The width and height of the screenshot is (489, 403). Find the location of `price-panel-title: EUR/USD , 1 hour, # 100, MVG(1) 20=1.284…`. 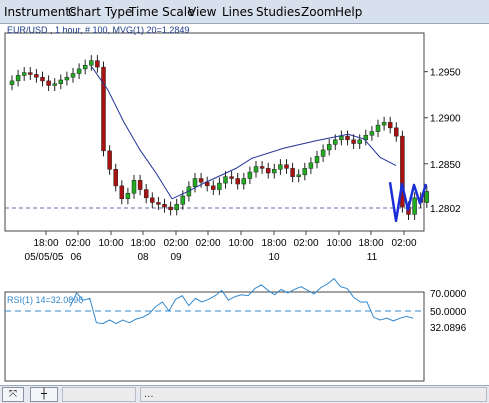

price-panel-title: EUR/USD , 1 hour, # 100, MVG(1) 20=1.284… is located at coordinates (98, 30).